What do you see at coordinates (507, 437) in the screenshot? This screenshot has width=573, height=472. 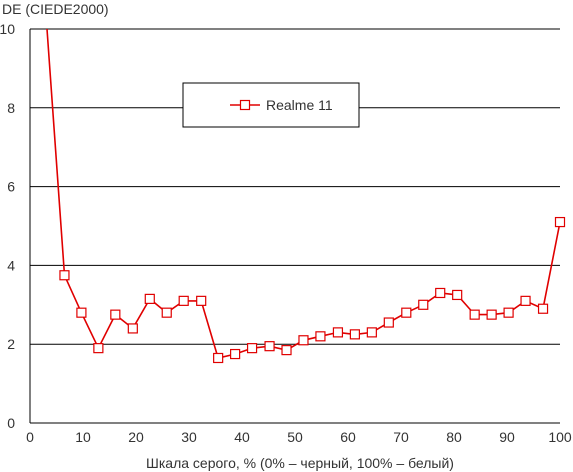 I see `x-tick-label: 90` at bounding box center [507, 437].